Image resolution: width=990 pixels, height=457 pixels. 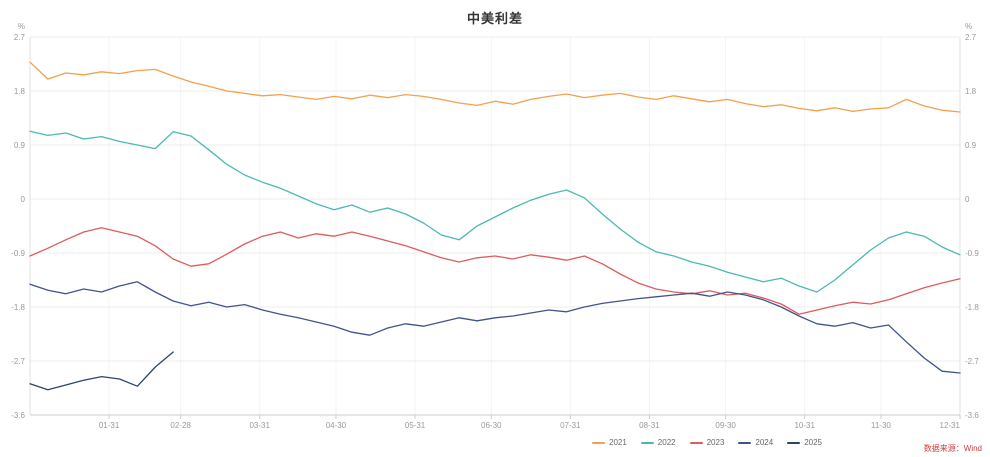 What do you see at coordinates (972, 307) in the screenshot?
I see `y-tick-label-right: -1.8` at bounding box center [972, 307].